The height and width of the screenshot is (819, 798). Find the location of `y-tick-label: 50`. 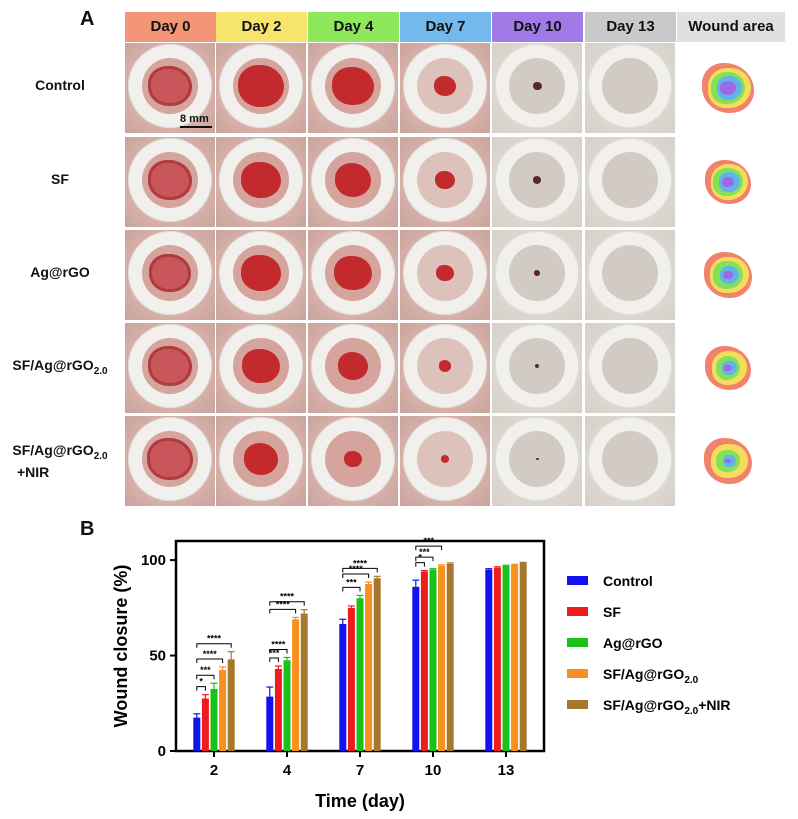

y-tick-label: 50 is located at coordinates (157, 656).